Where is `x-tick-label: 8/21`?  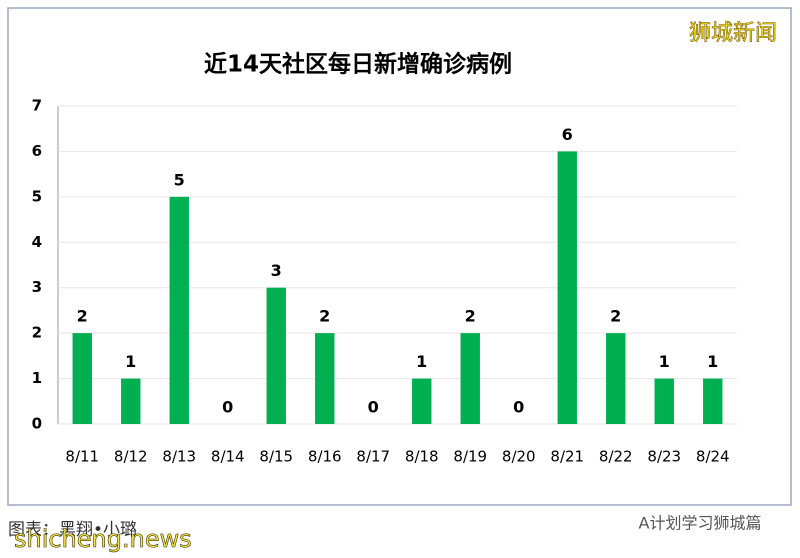
x-tick-label: 8/21 is located at coordinates (567, 457).